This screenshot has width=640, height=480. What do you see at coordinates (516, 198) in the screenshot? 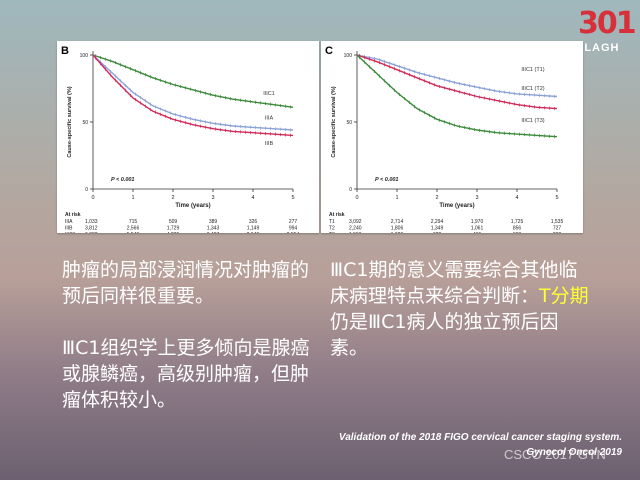
I see `chart-c-x-tick-label: 4` at bounding box center [516, 198].